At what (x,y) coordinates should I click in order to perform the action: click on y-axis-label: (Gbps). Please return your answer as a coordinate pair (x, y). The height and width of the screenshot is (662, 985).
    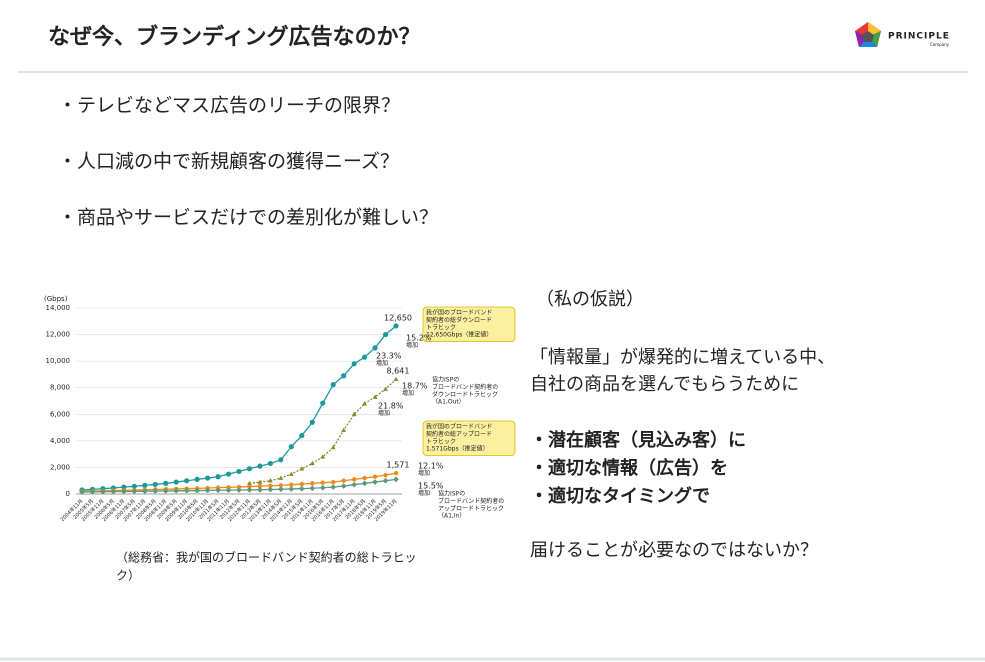
    Looking at the image, I should click on (56, 299).